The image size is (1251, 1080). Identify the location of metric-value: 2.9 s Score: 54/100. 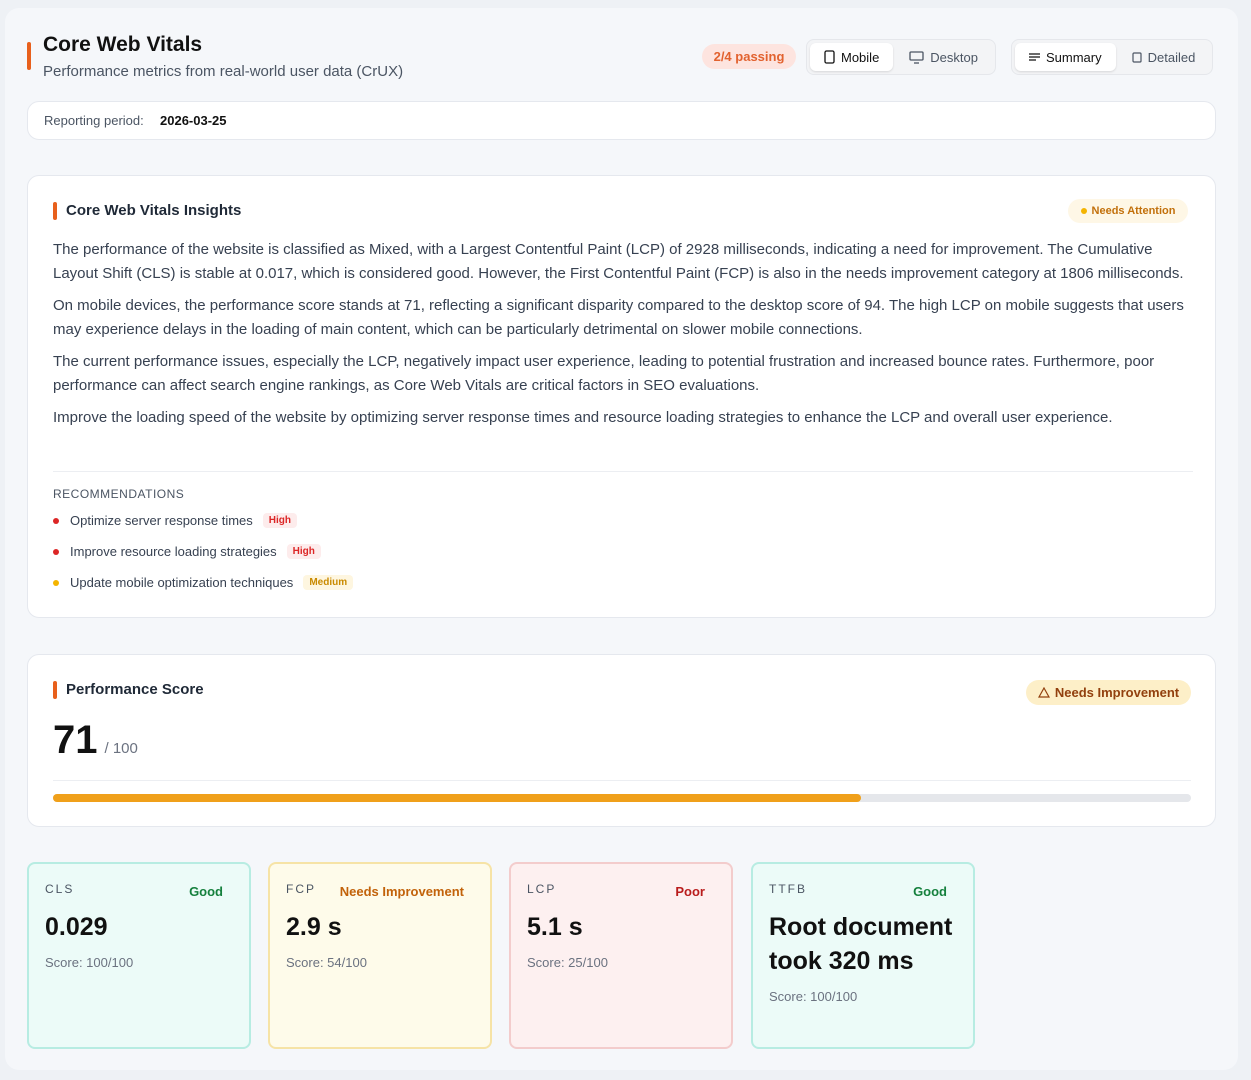
(381, 941).